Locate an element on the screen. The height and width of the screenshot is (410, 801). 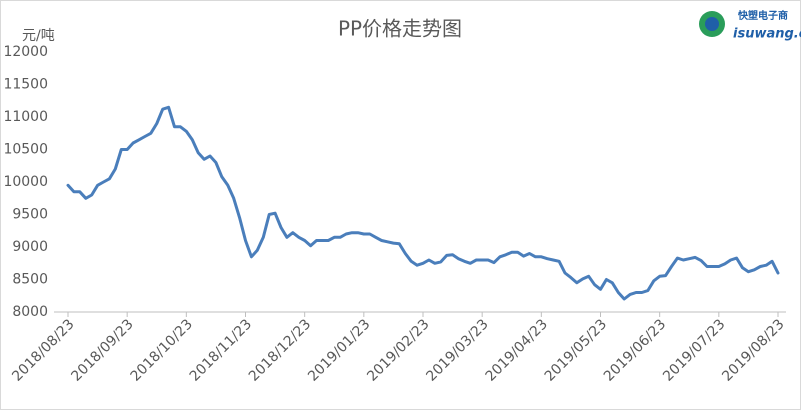
y-tick-label: 9500 is located at coordinates (30, 215).